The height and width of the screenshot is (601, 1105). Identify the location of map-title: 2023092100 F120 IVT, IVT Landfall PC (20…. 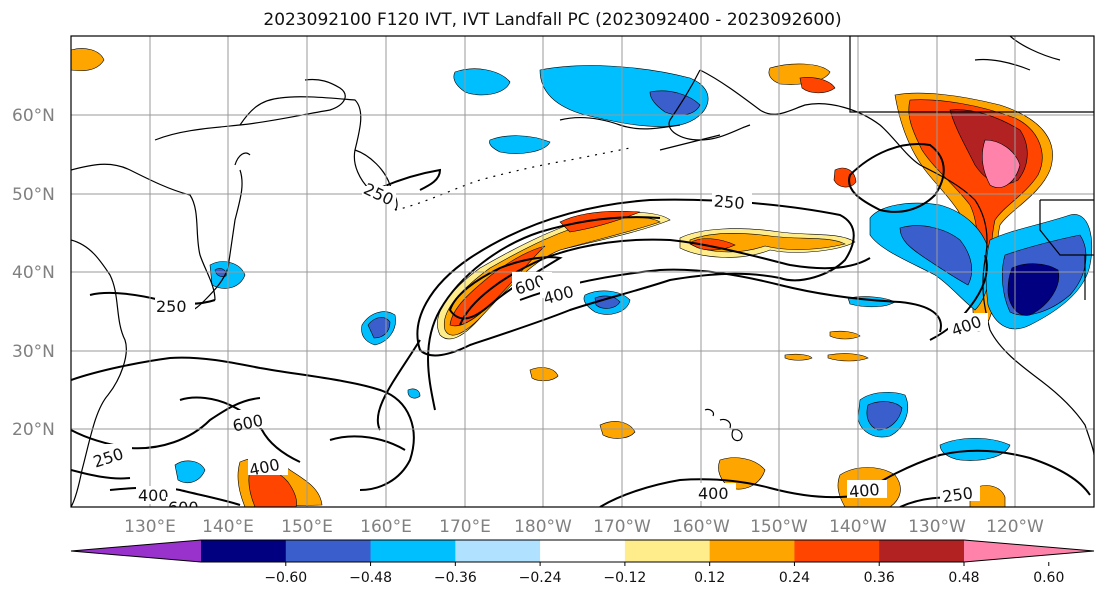
(552, 20).